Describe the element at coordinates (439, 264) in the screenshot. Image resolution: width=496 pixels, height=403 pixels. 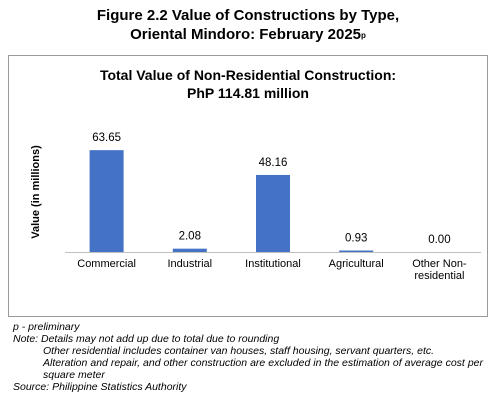
I see `category-label-4-line0: Other Non-` at that location.